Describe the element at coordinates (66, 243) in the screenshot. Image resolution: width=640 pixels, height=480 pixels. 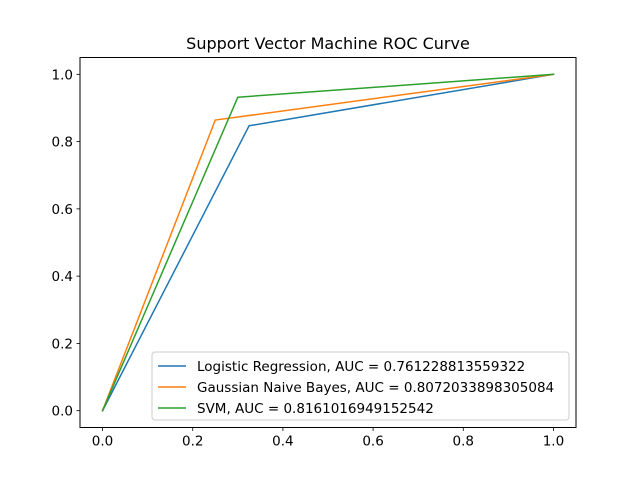
I see `y-axis-ticks: 0.0 0.2 0.4 0.6 0.8 1.0` at that location.